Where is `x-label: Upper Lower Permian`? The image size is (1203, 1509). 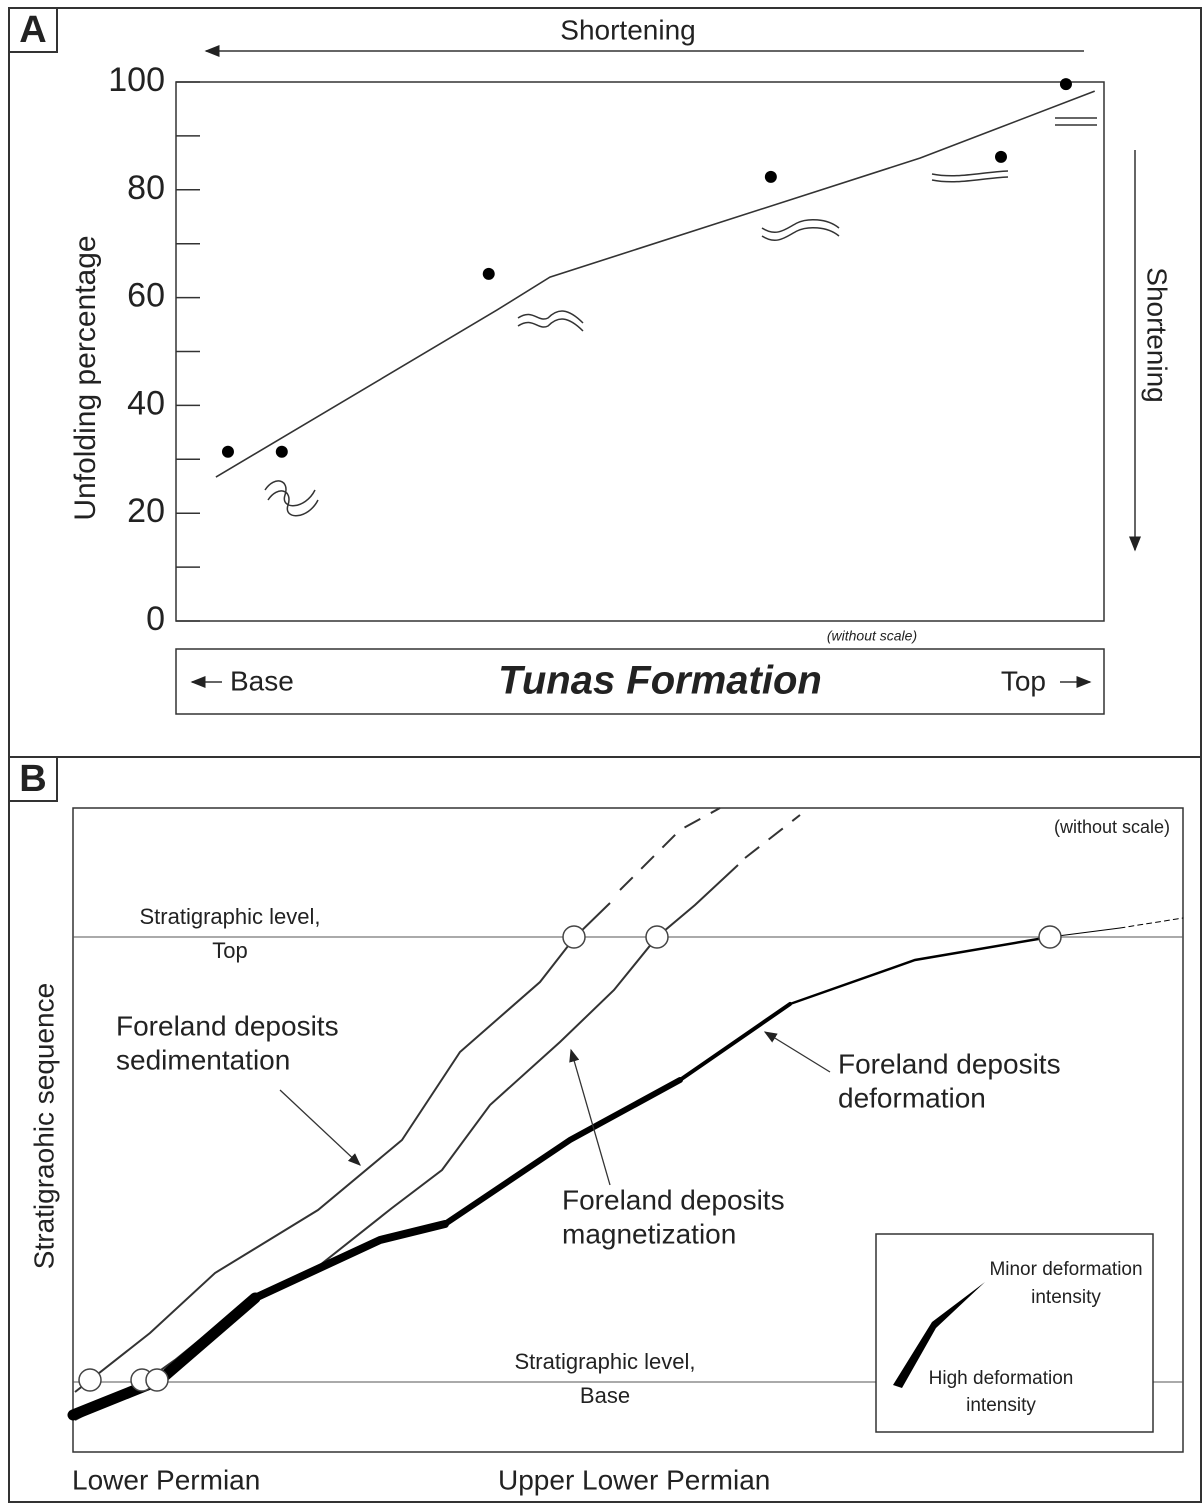
x-label: Upper Lower Permian is located at coordinates (634, 1479).